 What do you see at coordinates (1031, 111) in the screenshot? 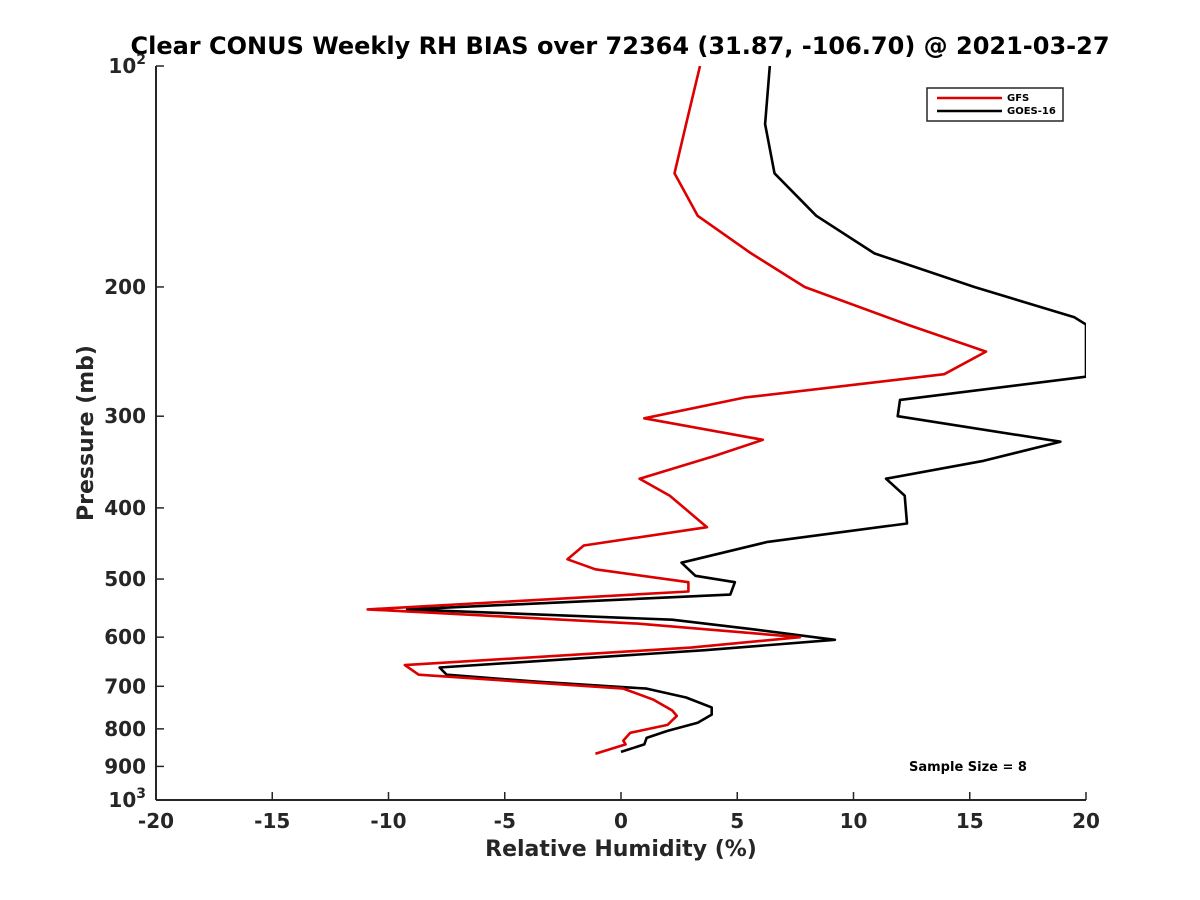
I see `legend-label-goes16: GOES-16` at bounding box center [1031, 111].